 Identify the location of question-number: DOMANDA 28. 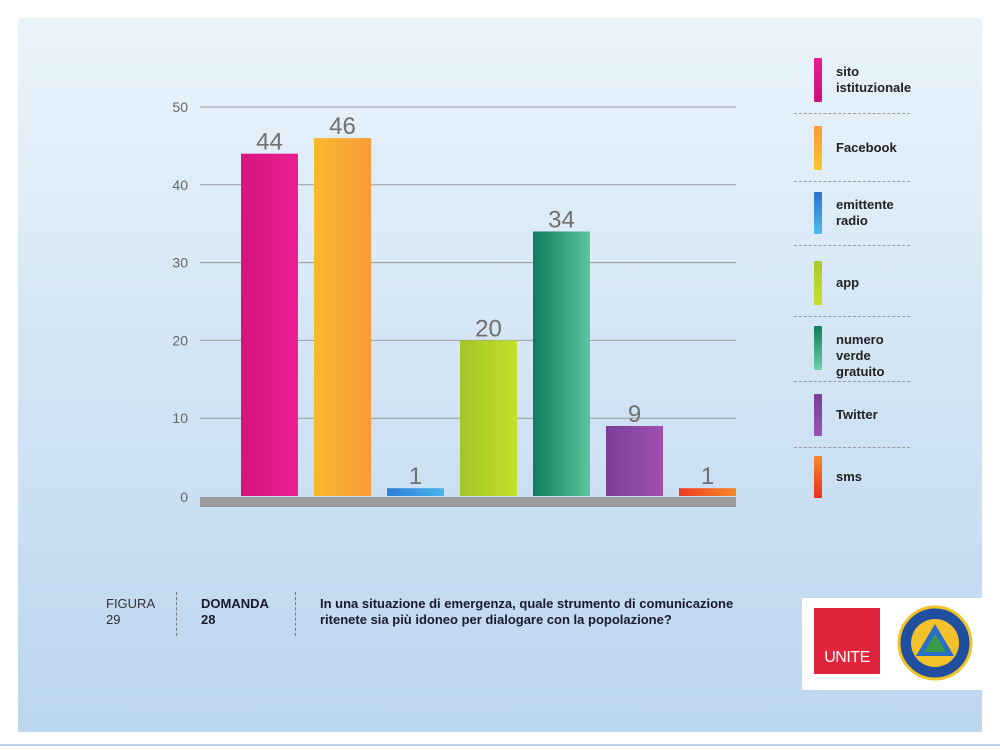
(235, 611).